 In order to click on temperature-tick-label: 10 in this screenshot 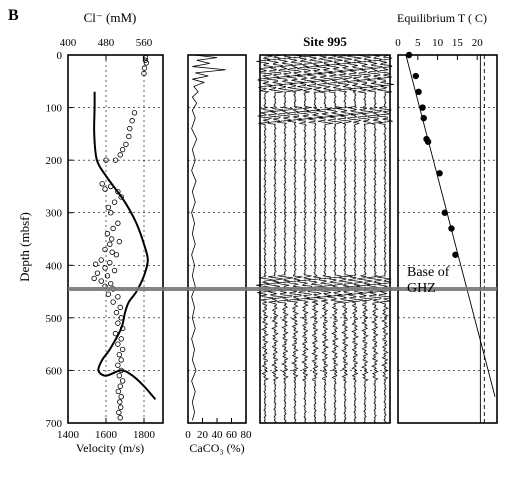, I will do `click(438, 43)`.